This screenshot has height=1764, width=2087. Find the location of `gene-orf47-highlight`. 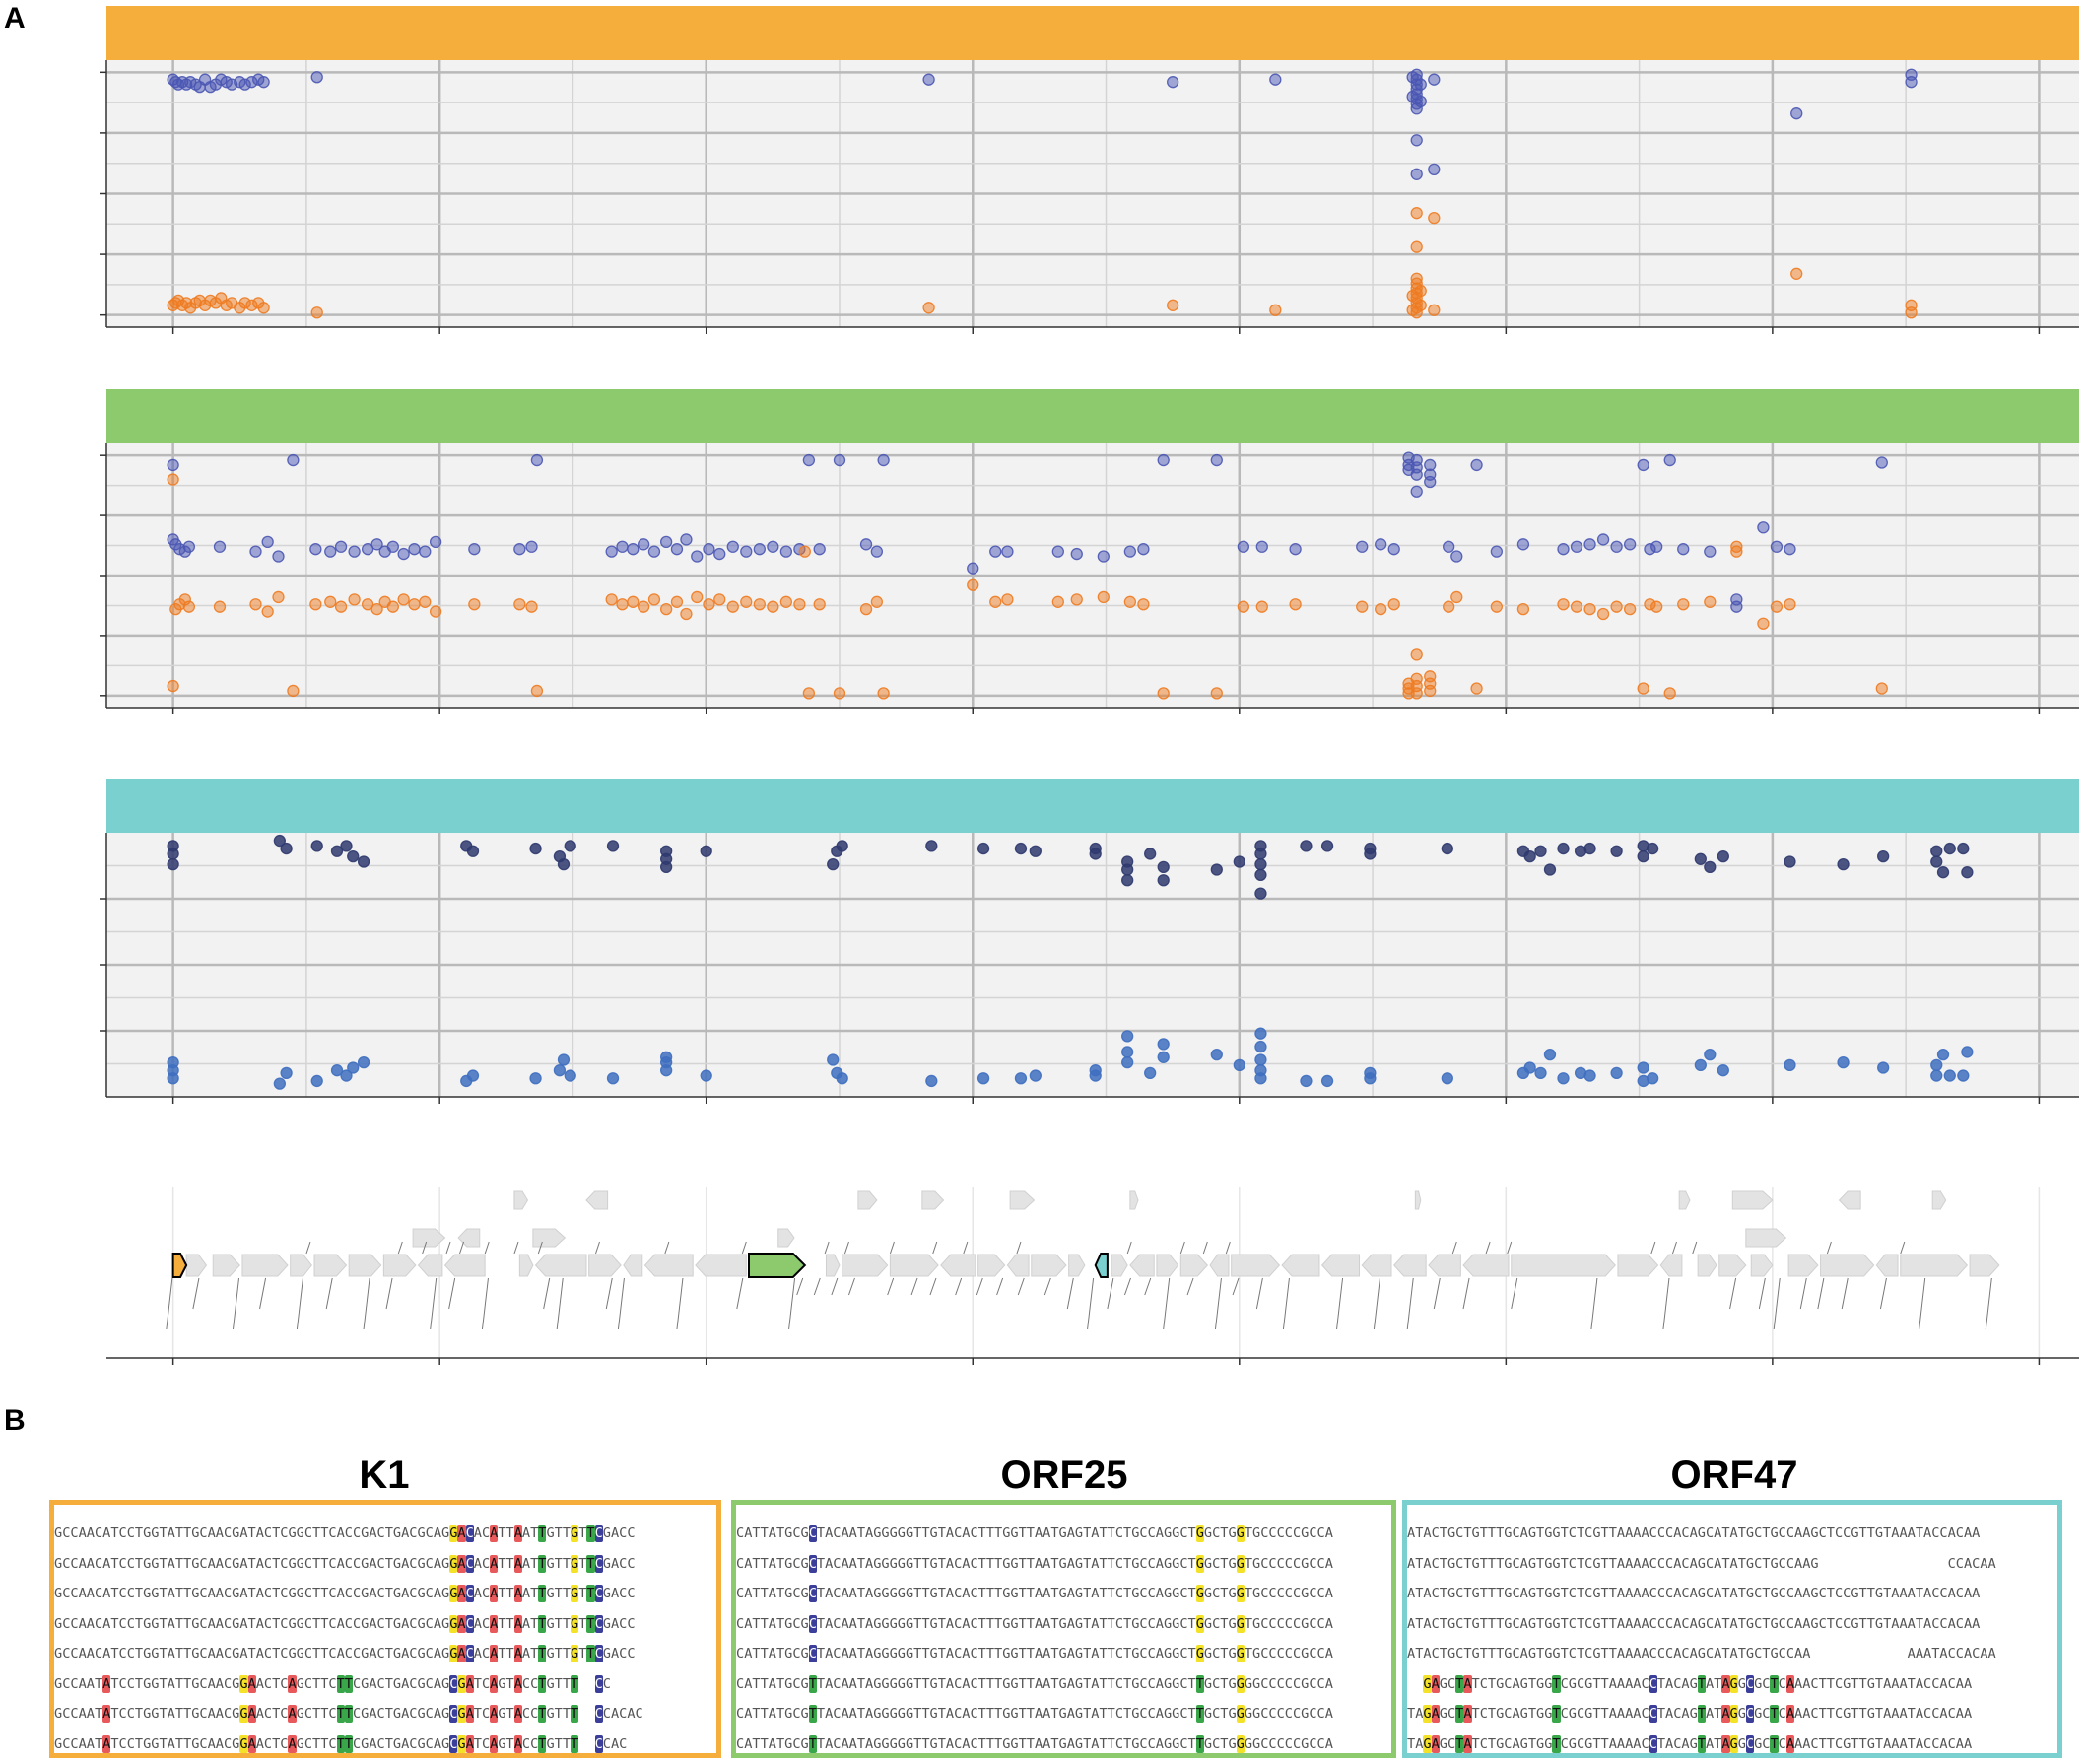

gene-orf47-highlight is located at coordinates (1101, 1265).